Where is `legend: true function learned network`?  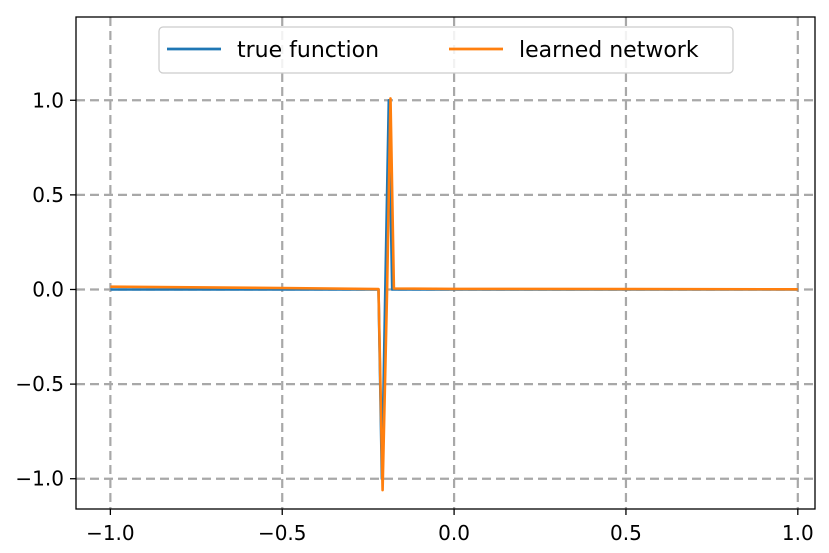 legend: true function learned network is located at coordinates (446, 50).